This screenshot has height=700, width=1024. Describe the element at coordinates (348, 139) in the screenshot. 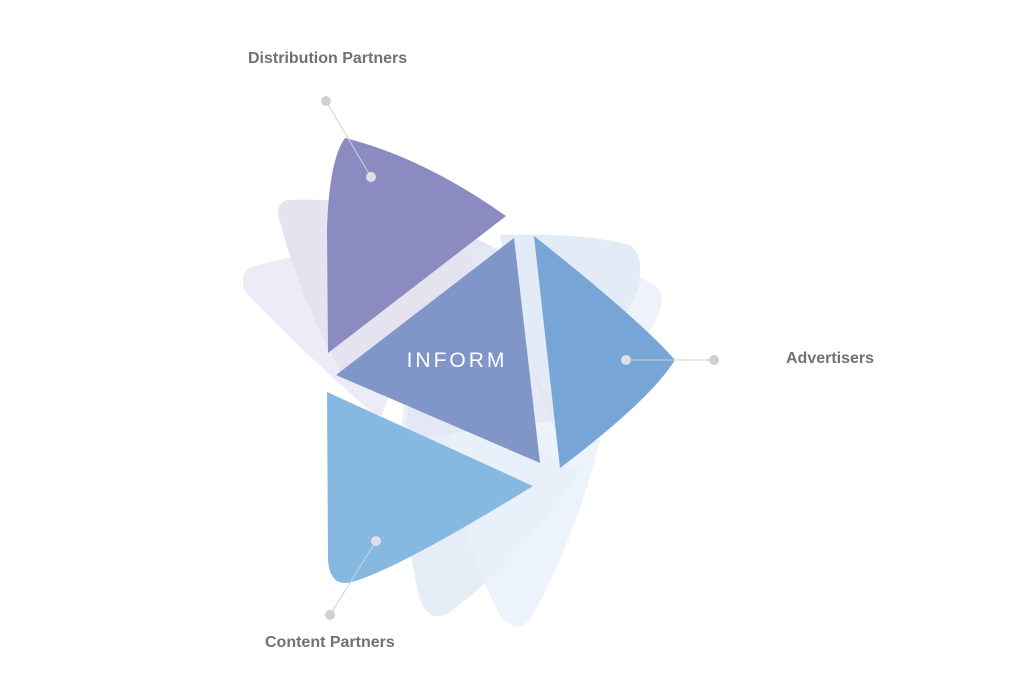

I see `connector-distribution` at that location.